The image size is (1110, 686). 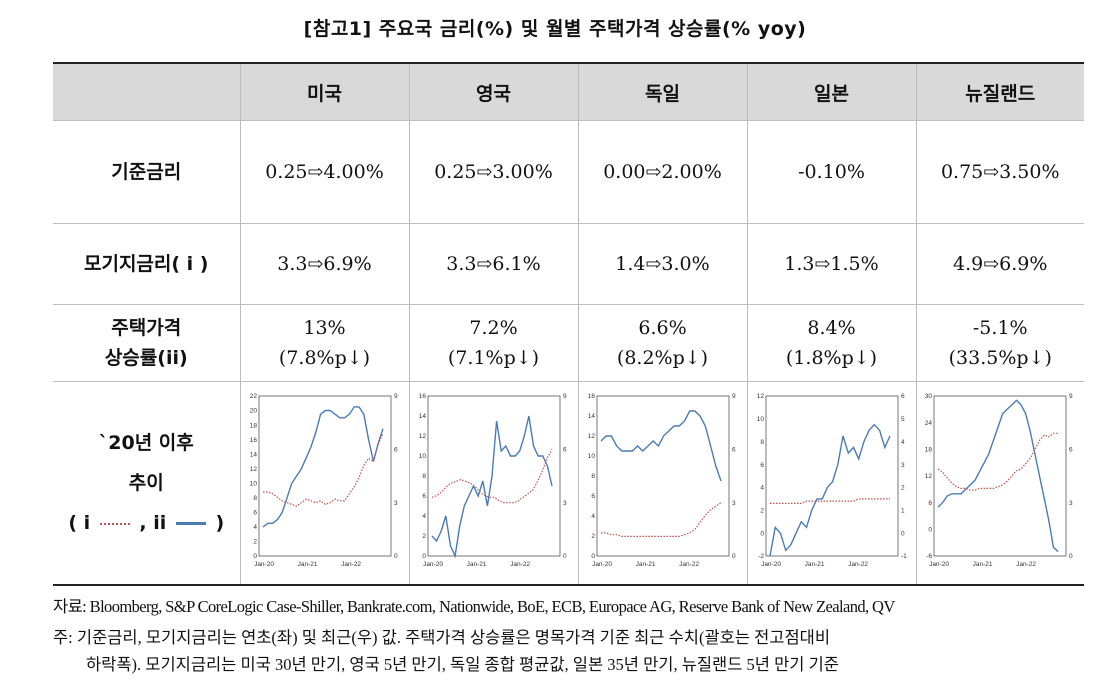 What do you see at coordinates (568, 91) in the screenshot?
I see `header-row: 미국 영국 독일 일본 뉴질랜드` at bounding box center [568, 91].